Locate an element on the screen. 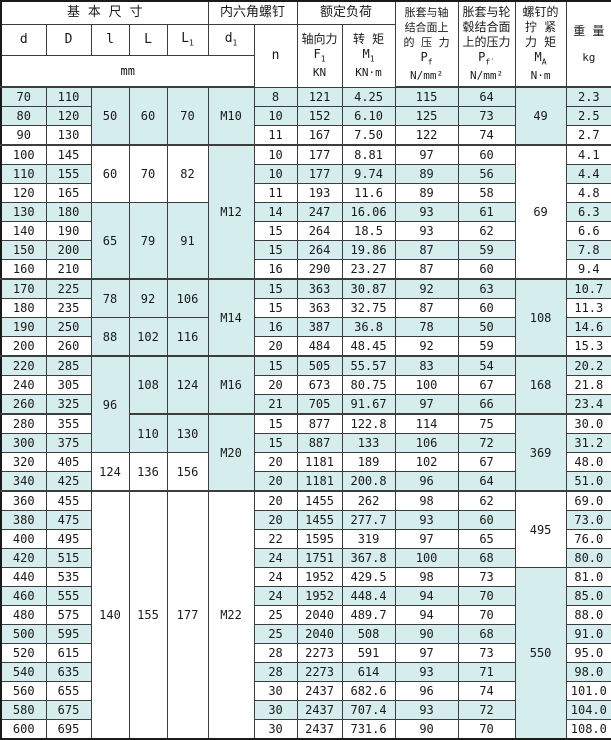 The height and width of the screenshot is (740, 611). table-row: 150 200 15 264 19.86 87 59 7.8 is located at coordinates (305, 250).